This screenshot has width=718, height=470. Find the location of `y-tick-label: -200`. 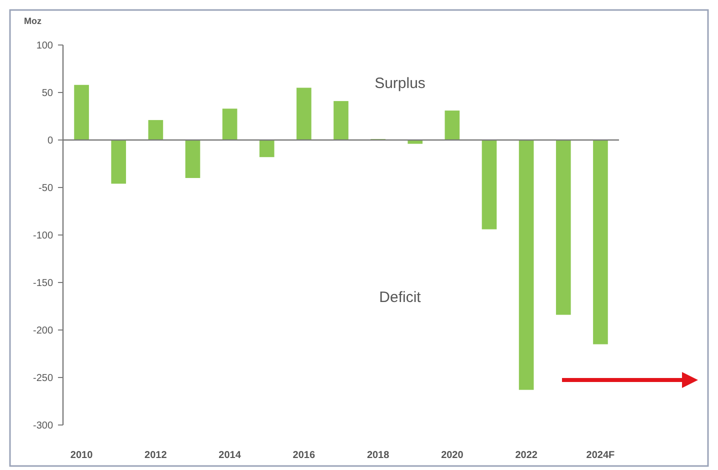

y-tick-label: -200 is located at coordinates (43, 331).